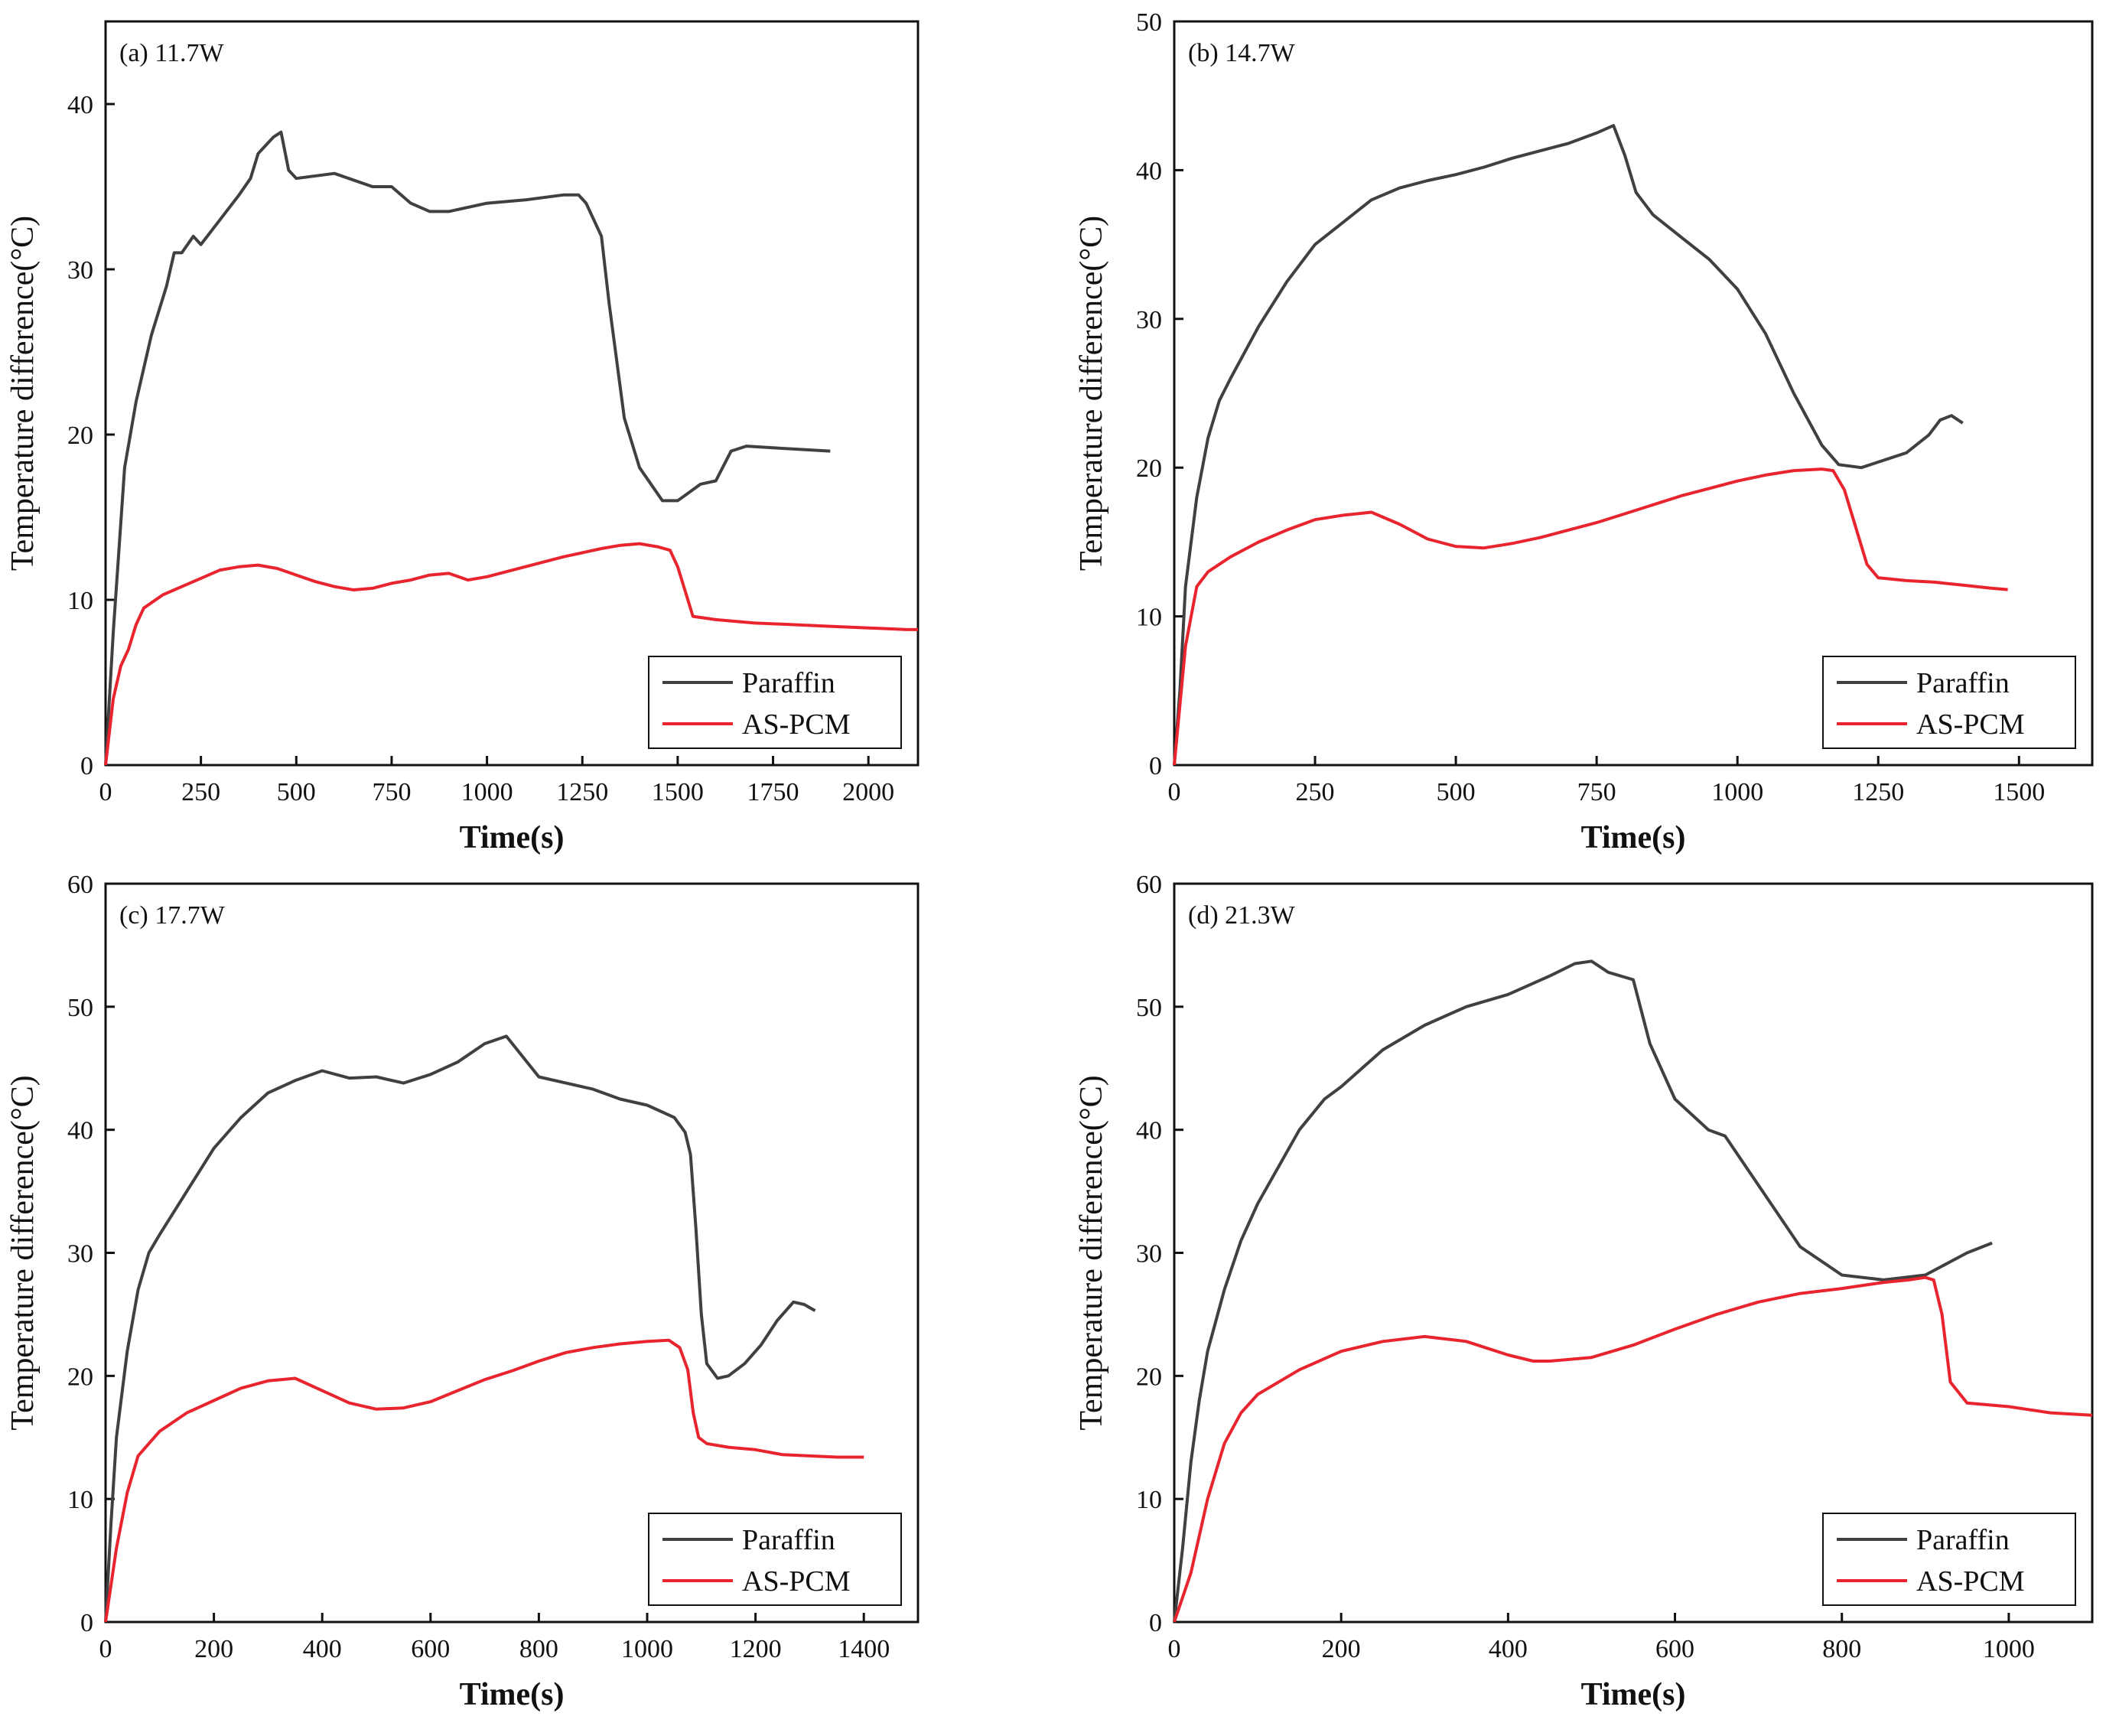 This screenshot has width=2106, height=1736. I want to click on panel-label: (a) 11.7W, so click(171, 53).